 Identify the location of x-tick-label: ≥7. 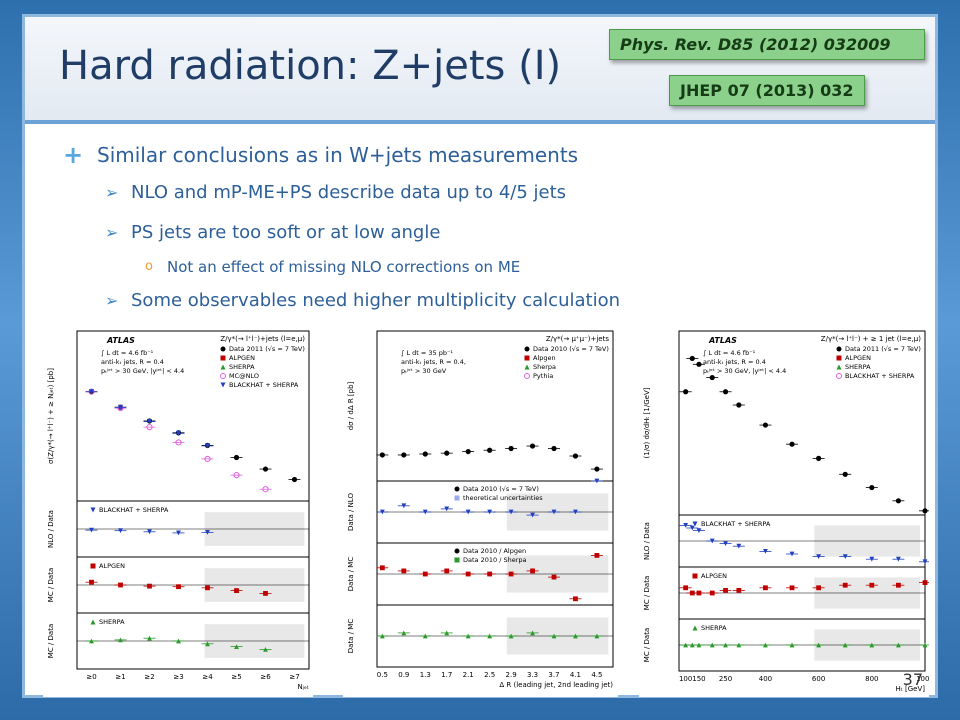
(294, 677).